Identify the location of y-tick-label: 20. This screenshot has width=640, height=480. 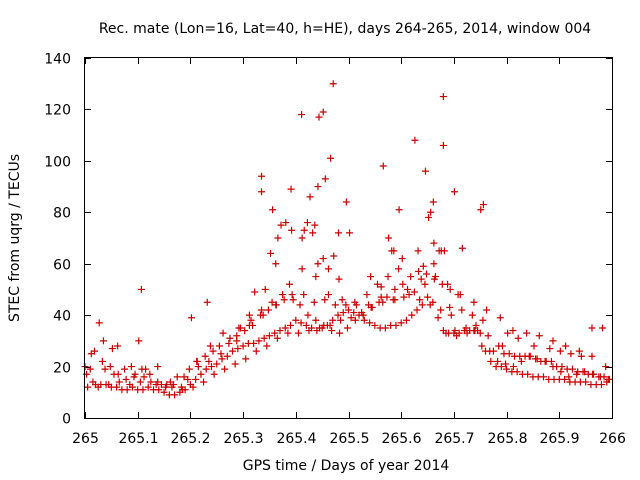
(62, 369).